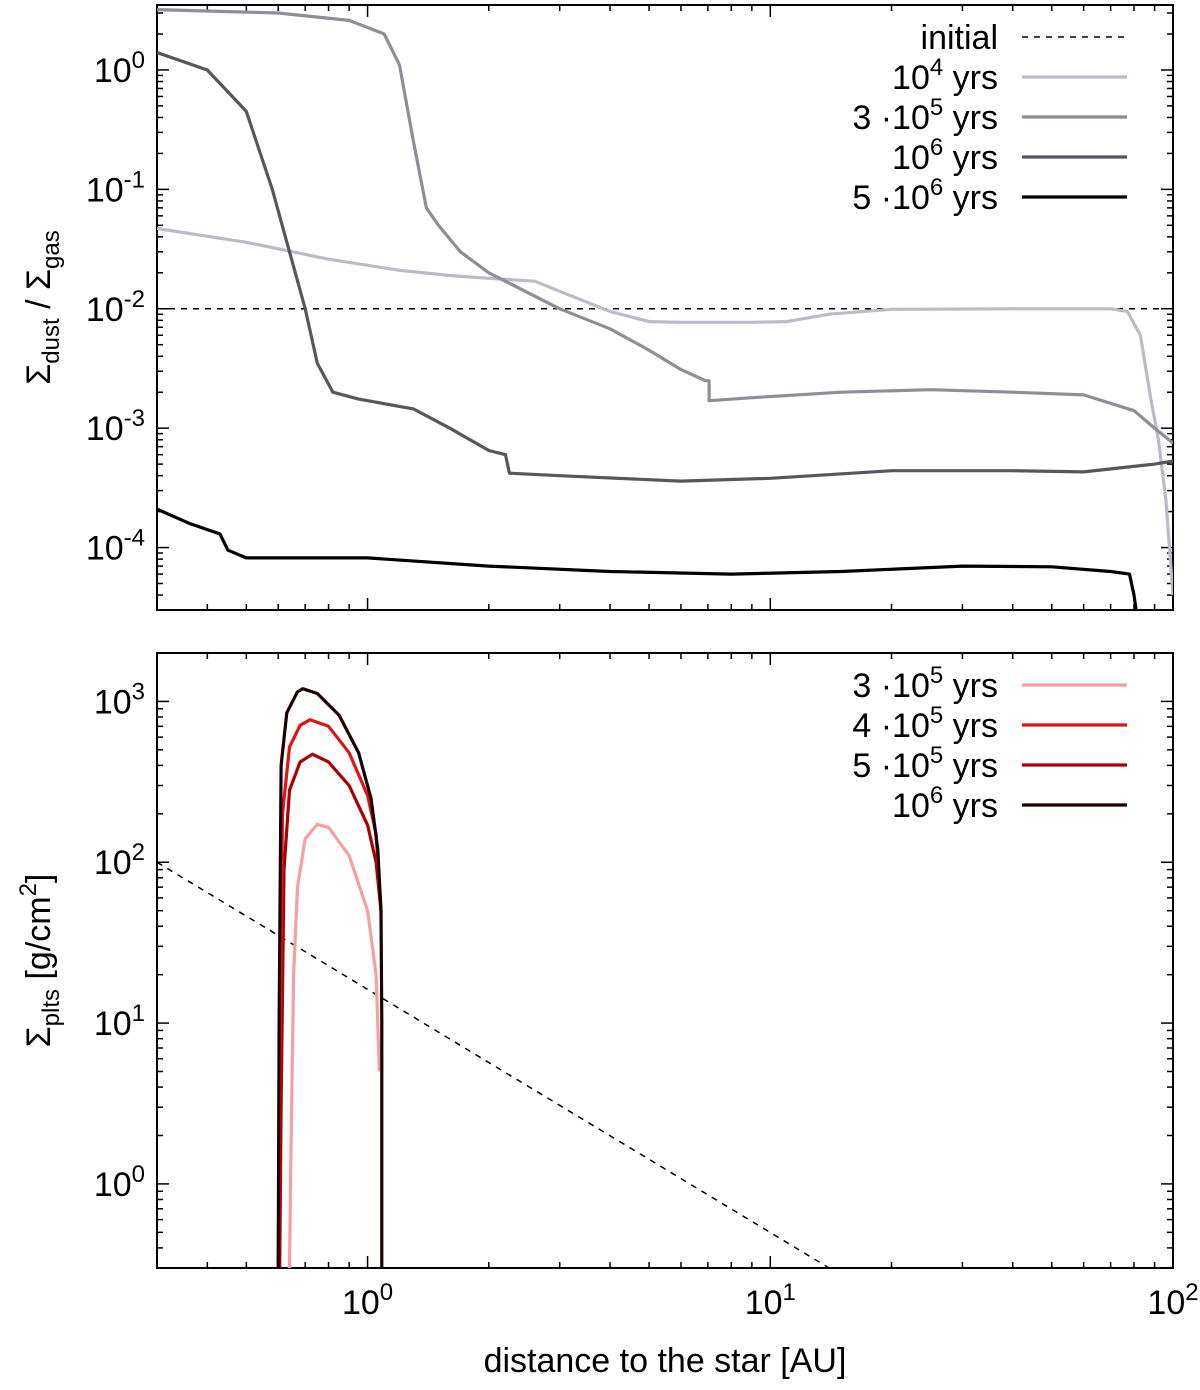 Image resolution: width=1200 pixels, height=1390 pixels. Describe the element at coordinates (115, 546) in the screenshot. I see `y-tick-label: 10⁻⁴` at that location.